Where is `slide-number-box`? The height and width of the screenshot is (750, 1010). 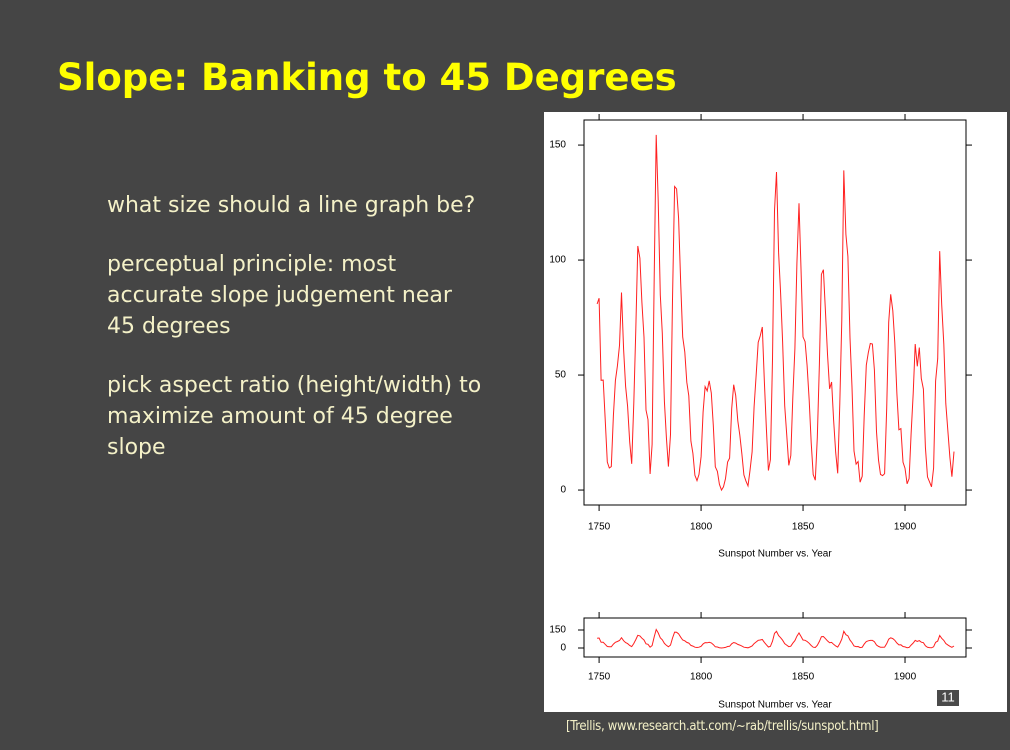 slide-number-box is located at coordinates (948, 698).